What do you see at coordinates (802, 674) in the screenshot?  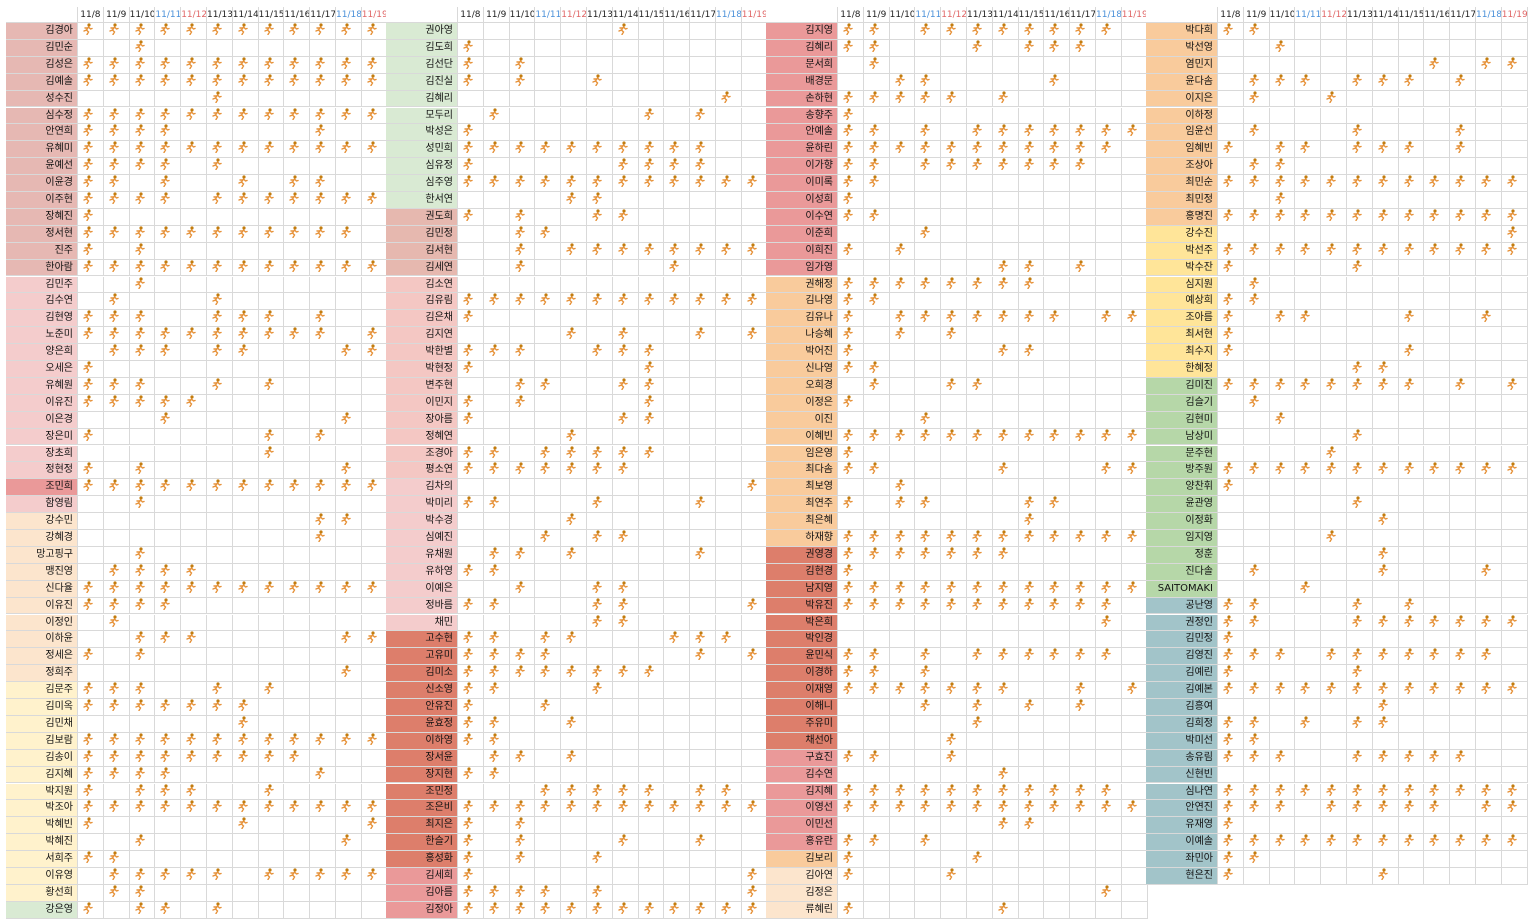 I see `person-name-cell: 이경하` at bounding box center [802, 674].